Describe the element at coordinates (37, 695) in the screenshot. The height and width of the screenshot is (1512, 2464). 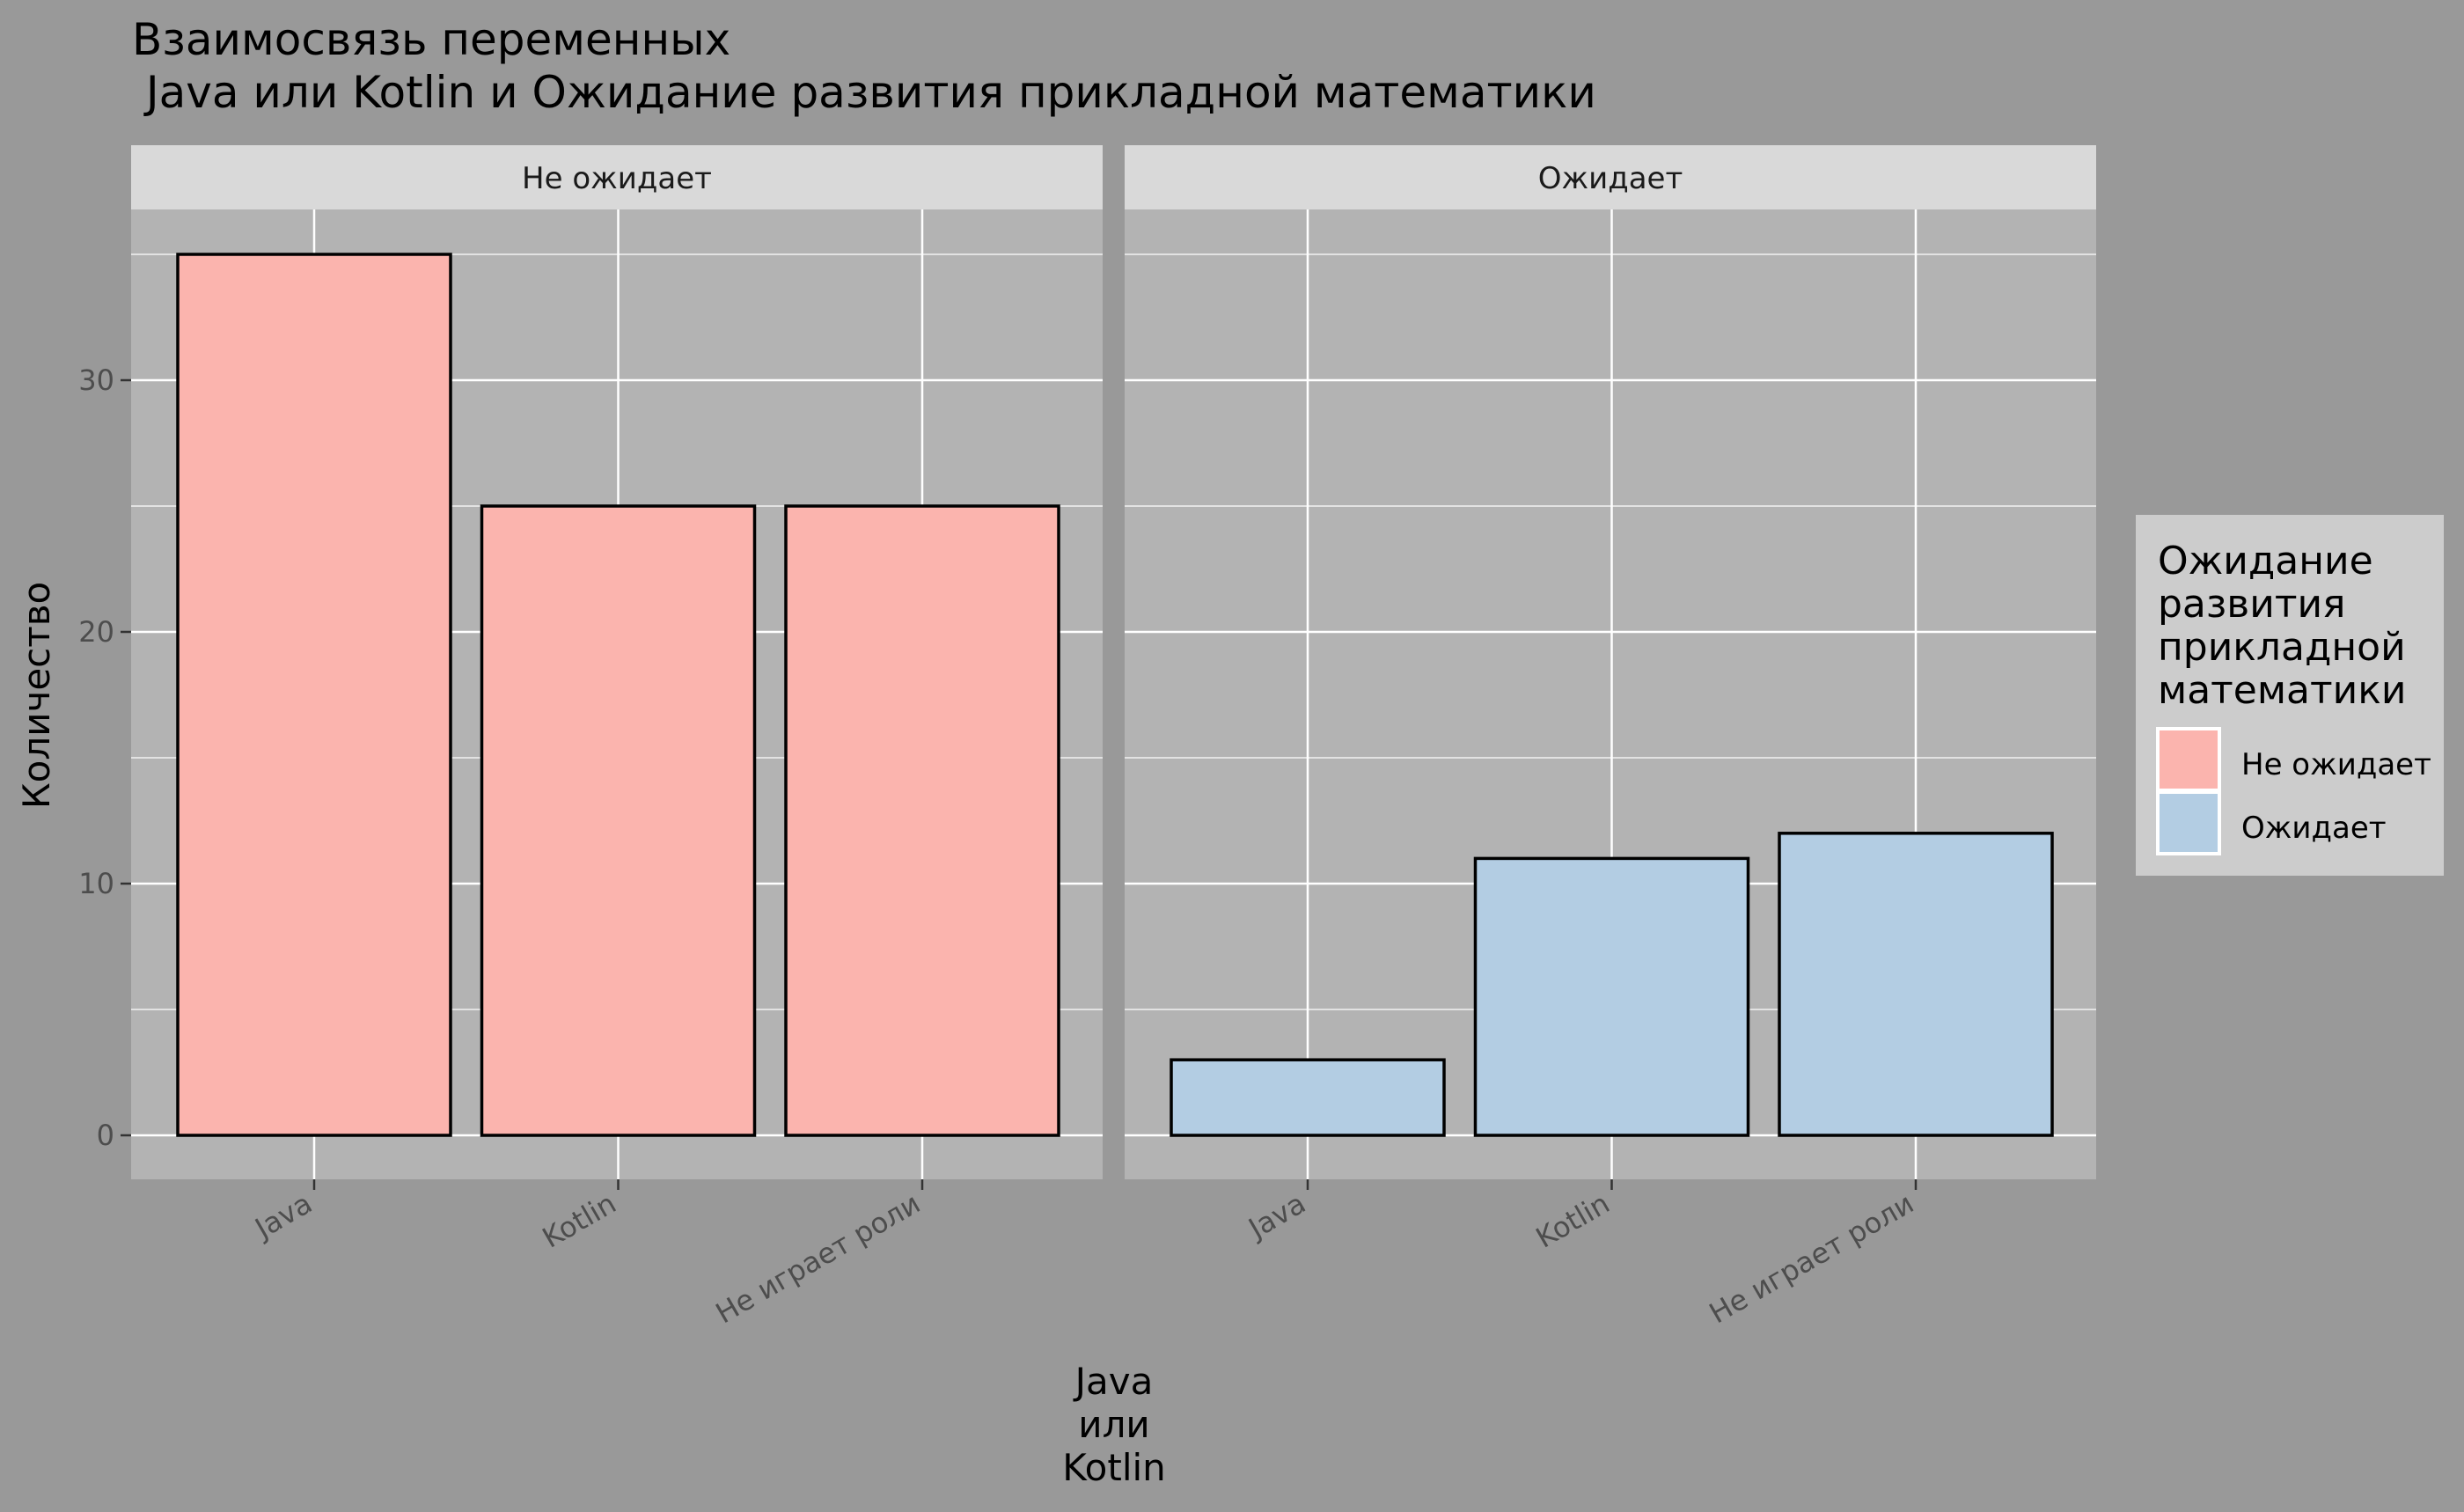
I see `y-axis-title: Количество` at that location.